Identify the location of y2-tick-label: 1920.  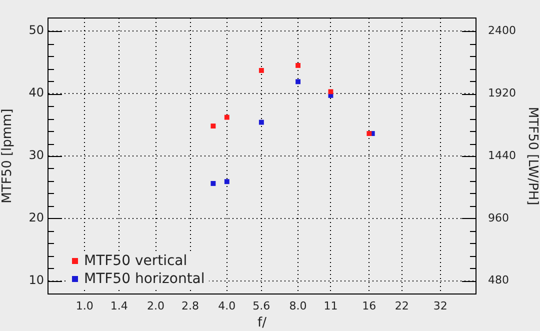
(502, 93).